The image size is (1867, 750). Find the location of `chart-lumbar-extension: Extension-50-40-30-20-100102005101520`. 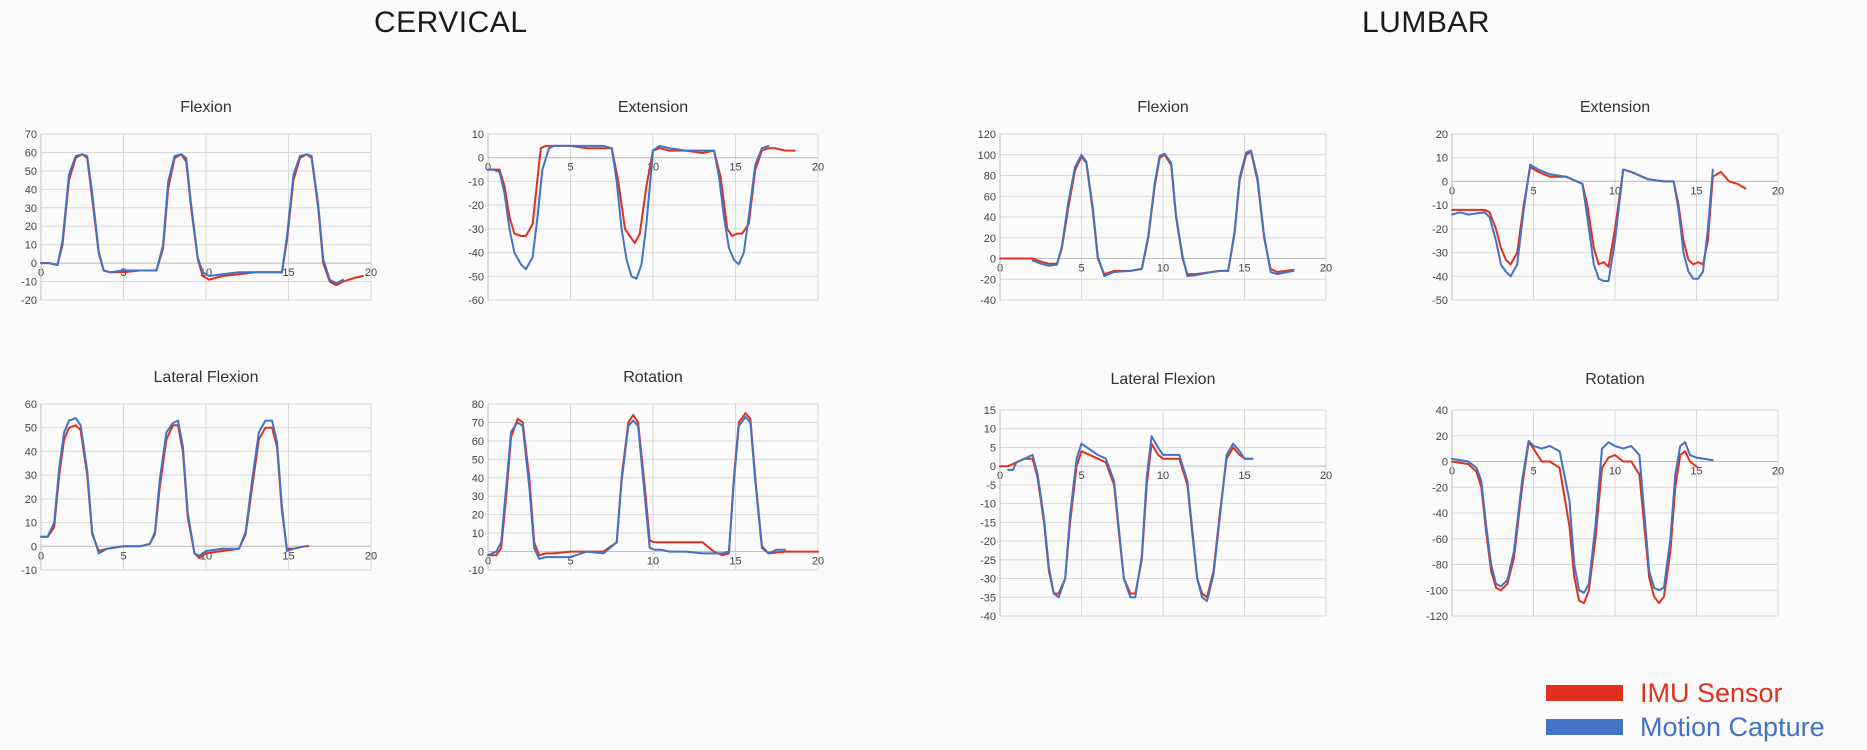

chart-lumbar-extension: Extension-50-40-30-20-100102005101520 is located at coordinates (1604, 202).